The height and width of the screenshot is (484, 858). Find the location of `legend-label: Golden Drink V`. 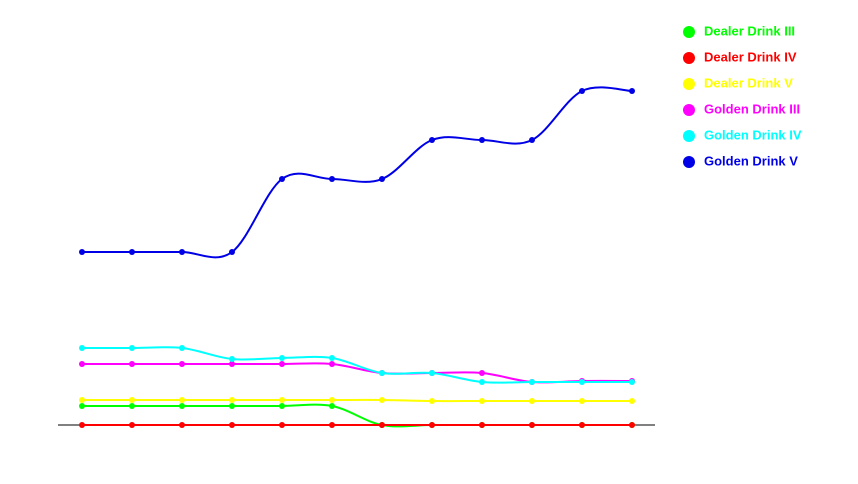

legend-label: Golden Drink V is located at coordinates (751, 160).